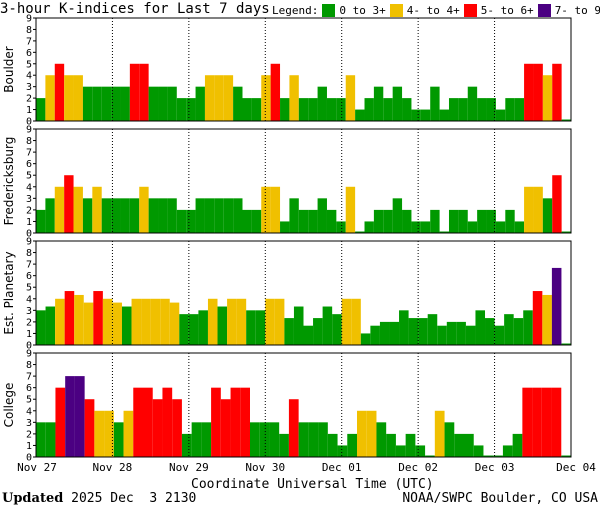 The height and width of the screenshot is (510, 600). Describe the element at coordinates (29, 276) in the screenshot. I see `y-tick-label: 6` at that location.